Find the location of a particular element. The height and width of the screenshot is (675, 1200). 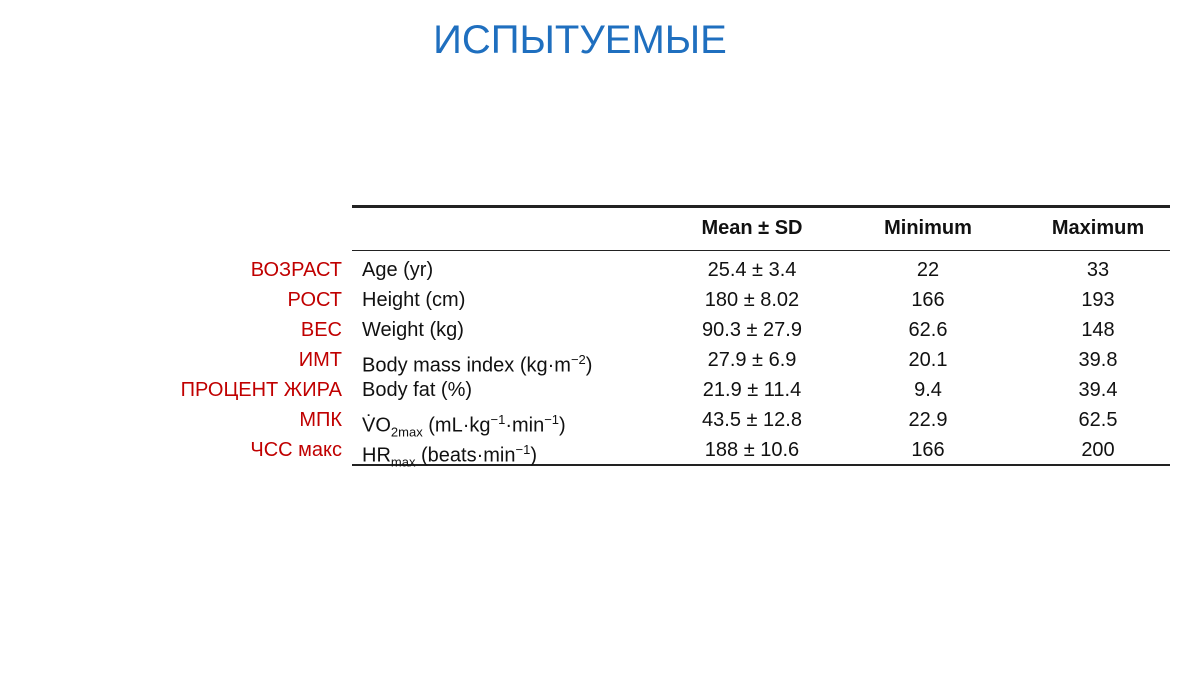

cell-value: 200 is located at coordinates (1098, 450).